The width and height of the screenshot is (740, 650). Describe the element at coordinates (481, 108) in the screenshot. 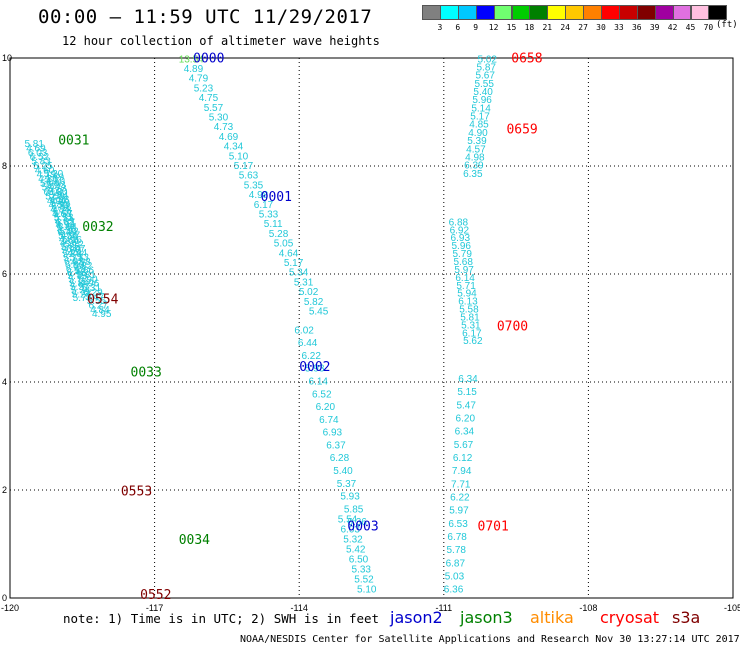

I see `wave-height-value: 5.14` at that location.